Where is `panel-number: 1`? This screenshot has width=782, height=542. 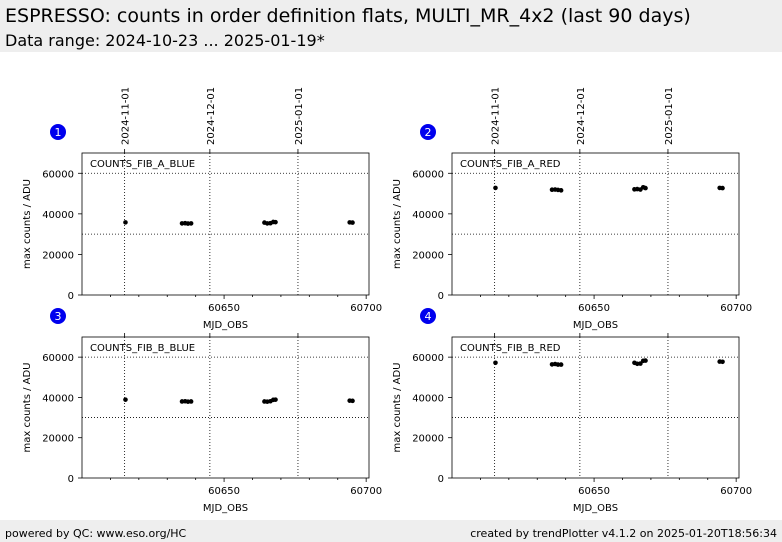 panel-number: 1 is located at coordinates (58, 132).